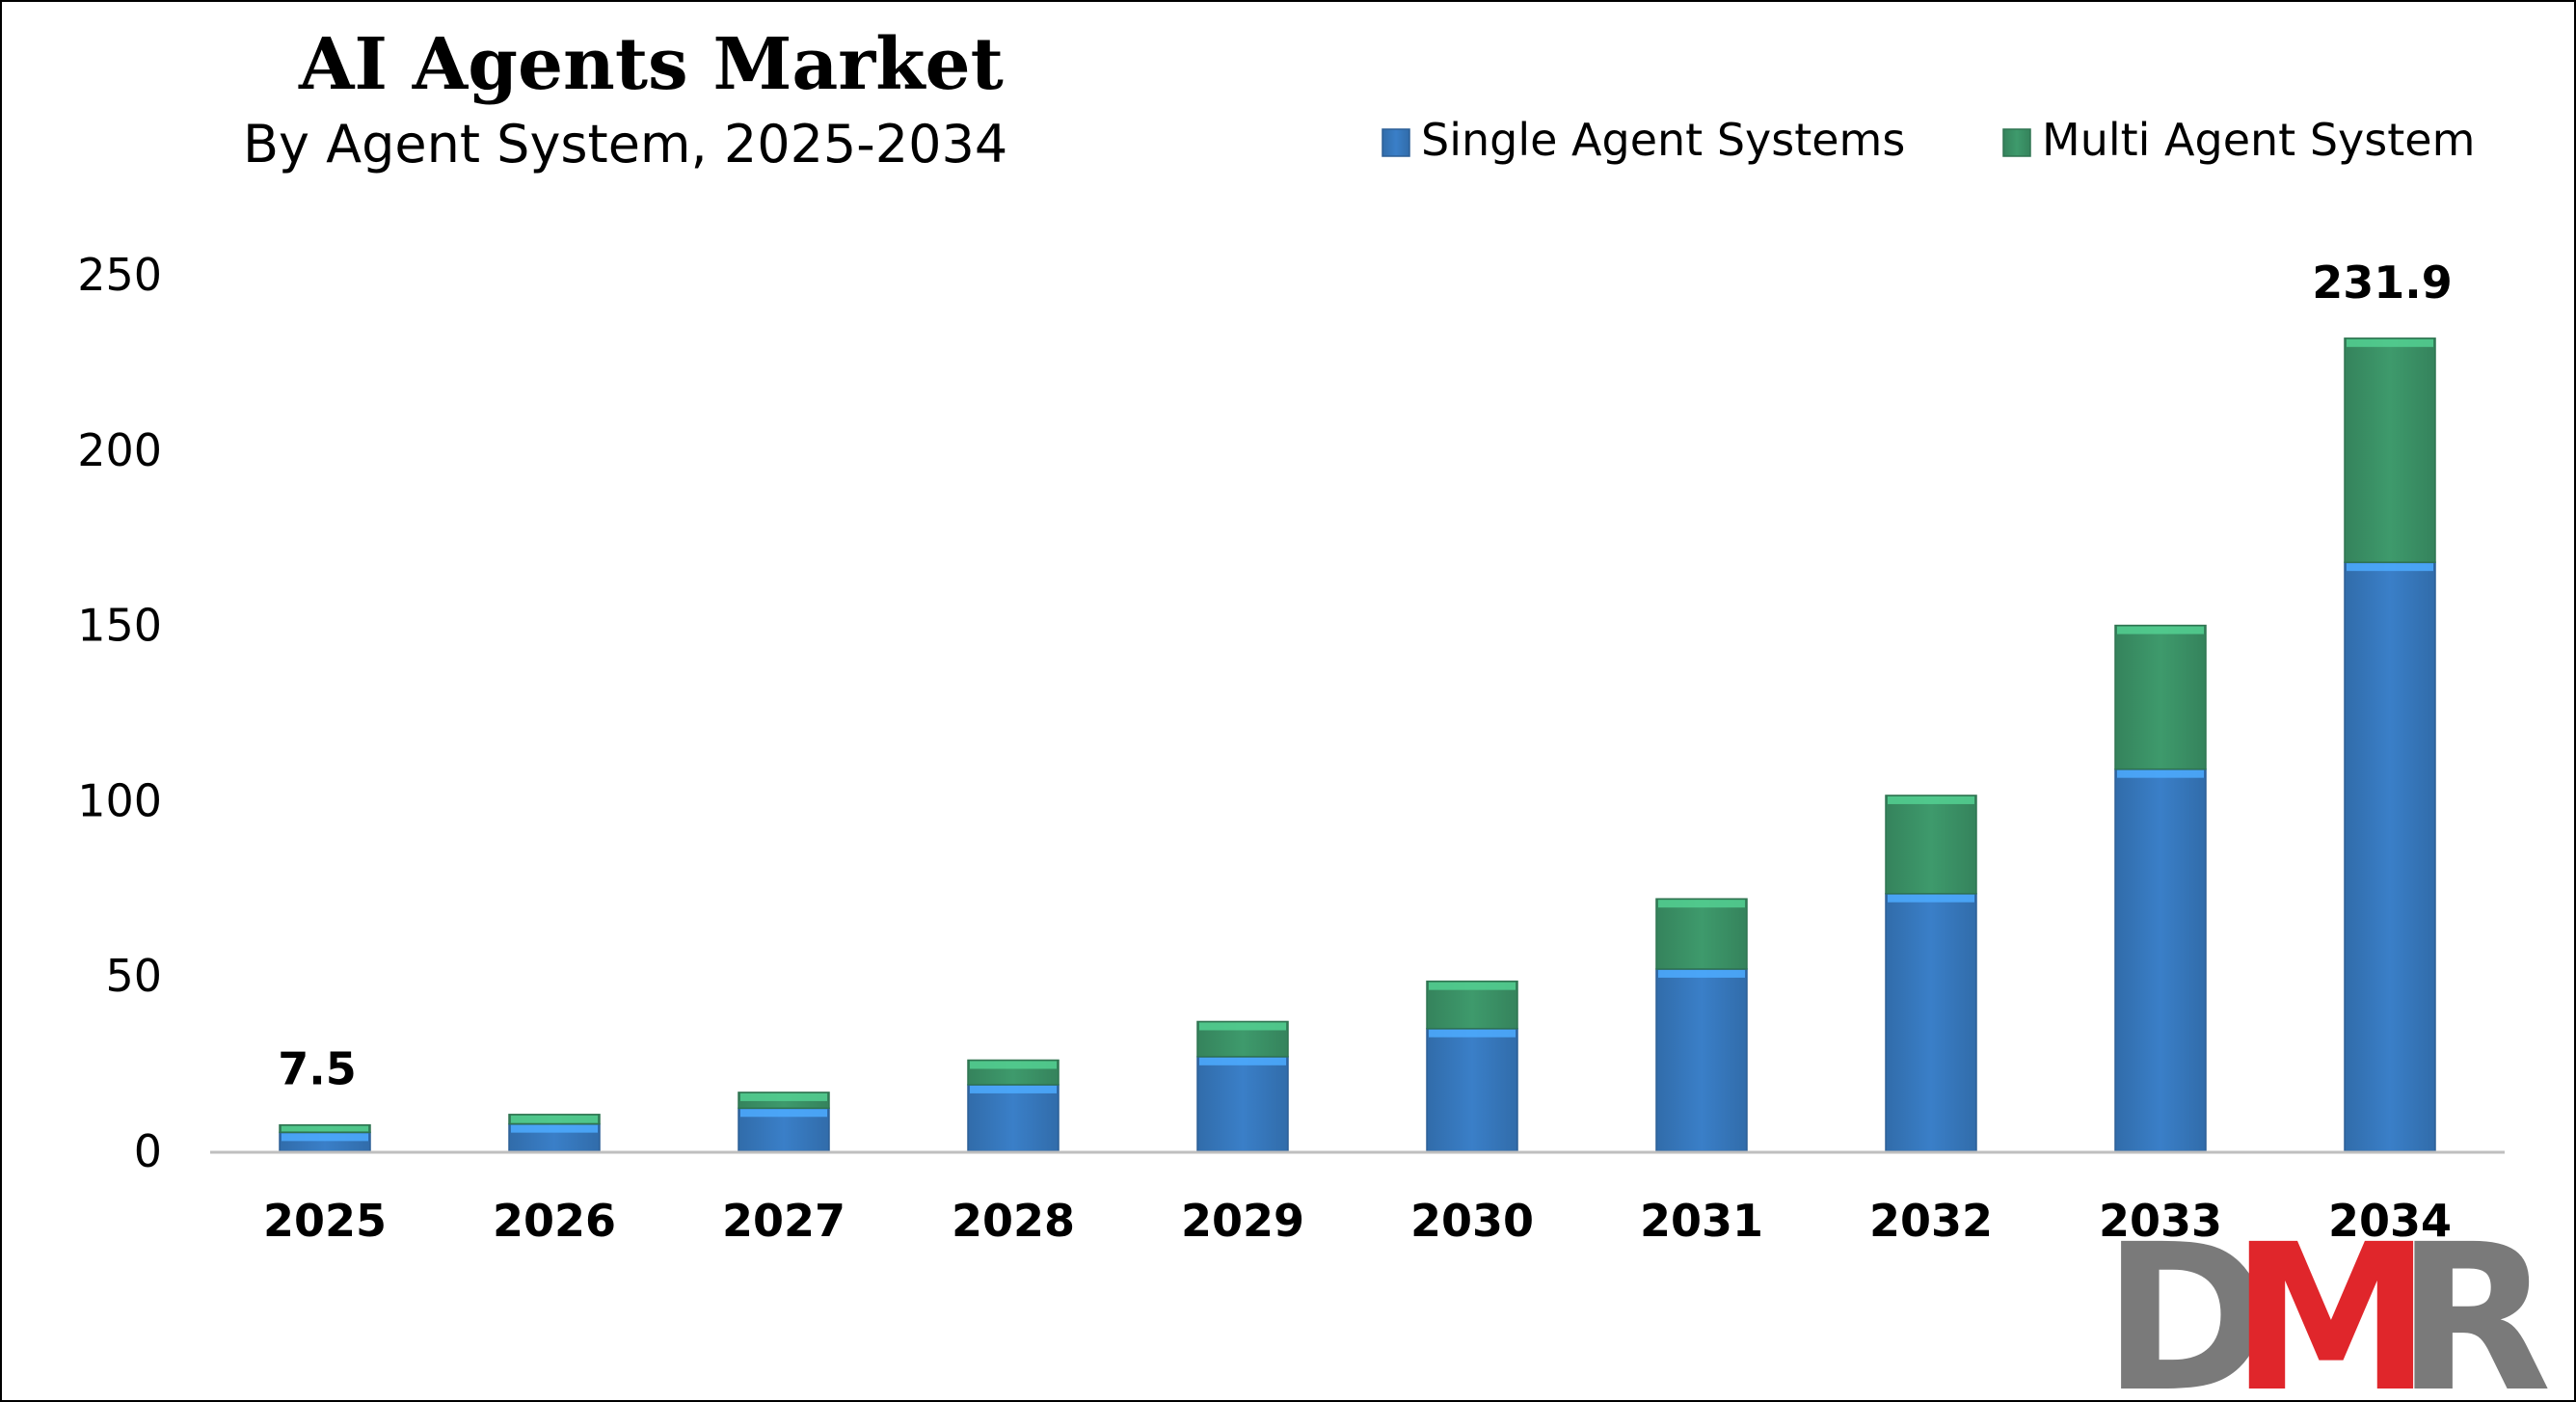 This screenshot has width=2576, height=1402. What do you see at coordinates (1473, 1034) in the screenshot?
I see `bar-bevel-single-agent-systems-2030` at bounding box center [1473, 1034].